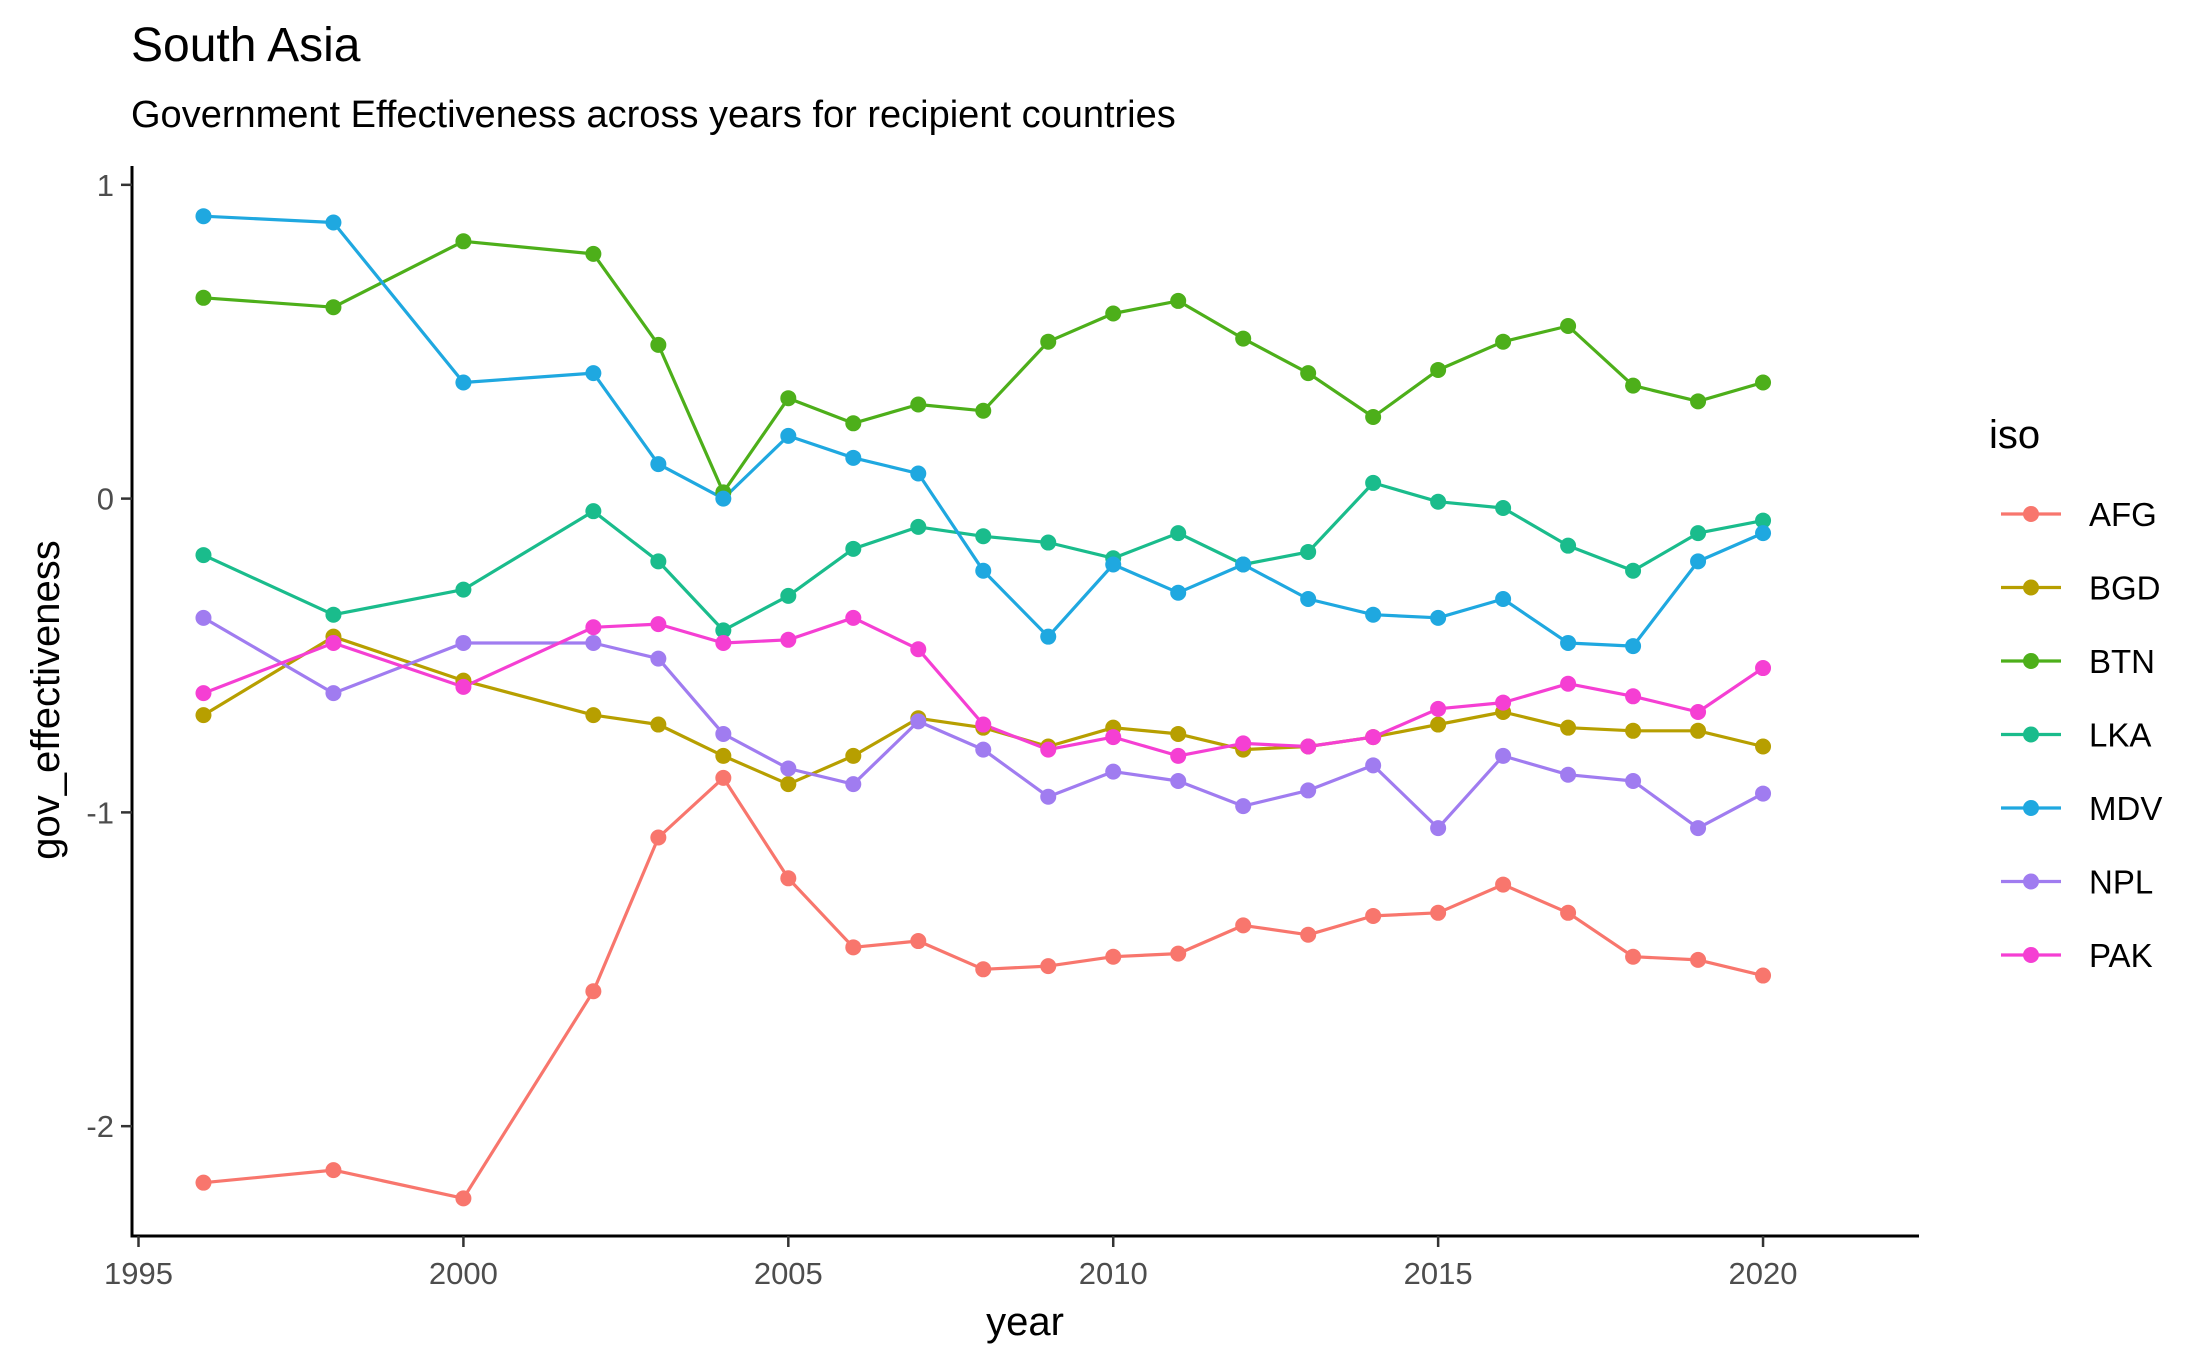  What do you see at coordinates (46, 699) in the screenshot?
I see `y-axis-title: gov_effectiveness` at bounding box center [46, 699].